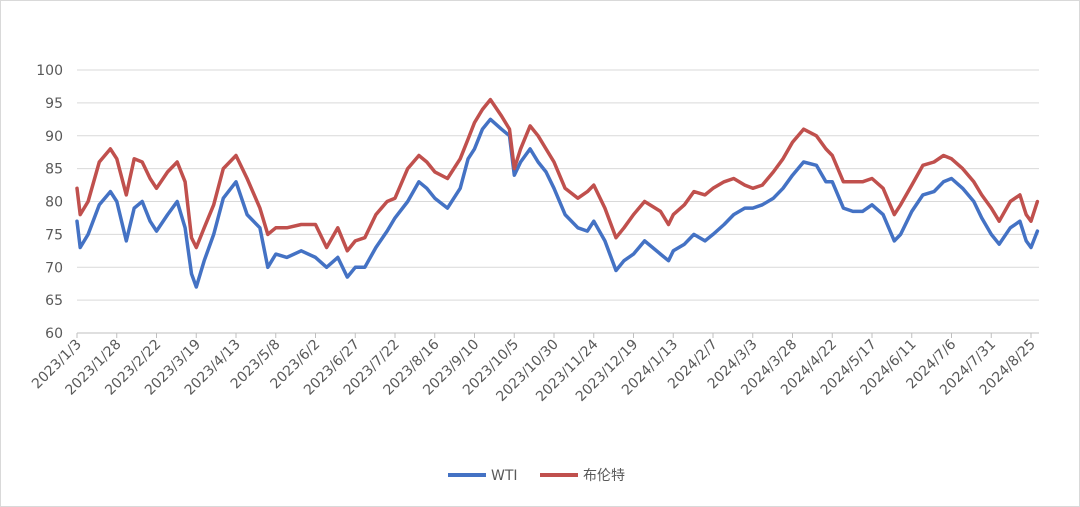 The image size is (1080, 507). Describe the element at coordinates (557, 335) in the screenshot. I see `x-axis` at that location.